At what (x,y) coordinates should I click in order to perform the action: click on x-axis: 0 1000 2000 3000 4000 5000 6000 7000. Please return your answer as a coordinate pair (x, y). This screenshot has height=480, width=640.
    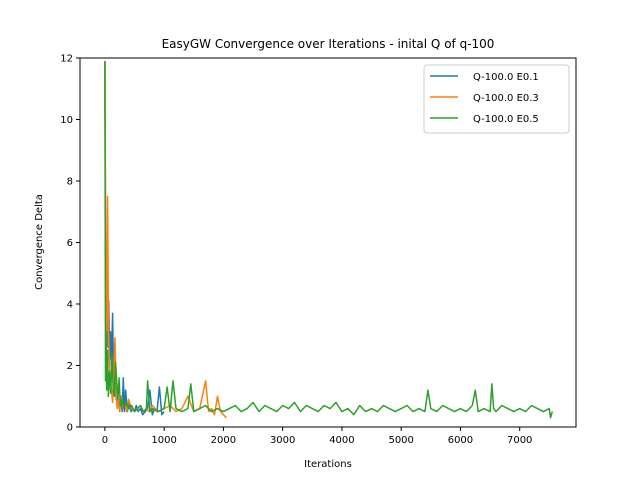
    Looking at the image, I should click on (317, 436).